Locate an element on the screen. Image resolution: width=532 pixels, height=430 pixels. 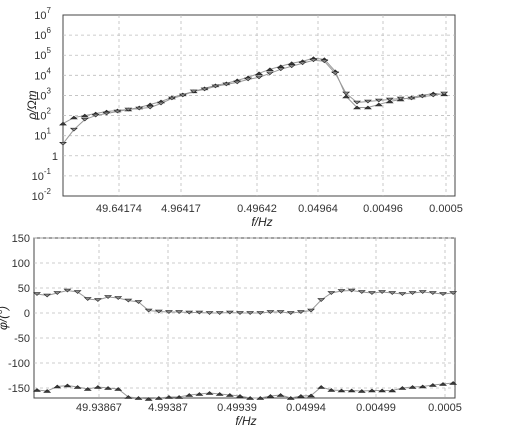
resistivity-y-tick-label: 10⁴ is located at coordinates (42, 74).